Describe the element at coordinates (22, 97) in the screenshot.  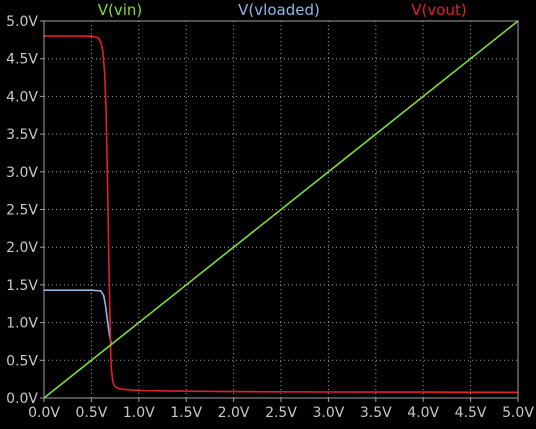
I see `y-tick-label: 4.0V` at that location.